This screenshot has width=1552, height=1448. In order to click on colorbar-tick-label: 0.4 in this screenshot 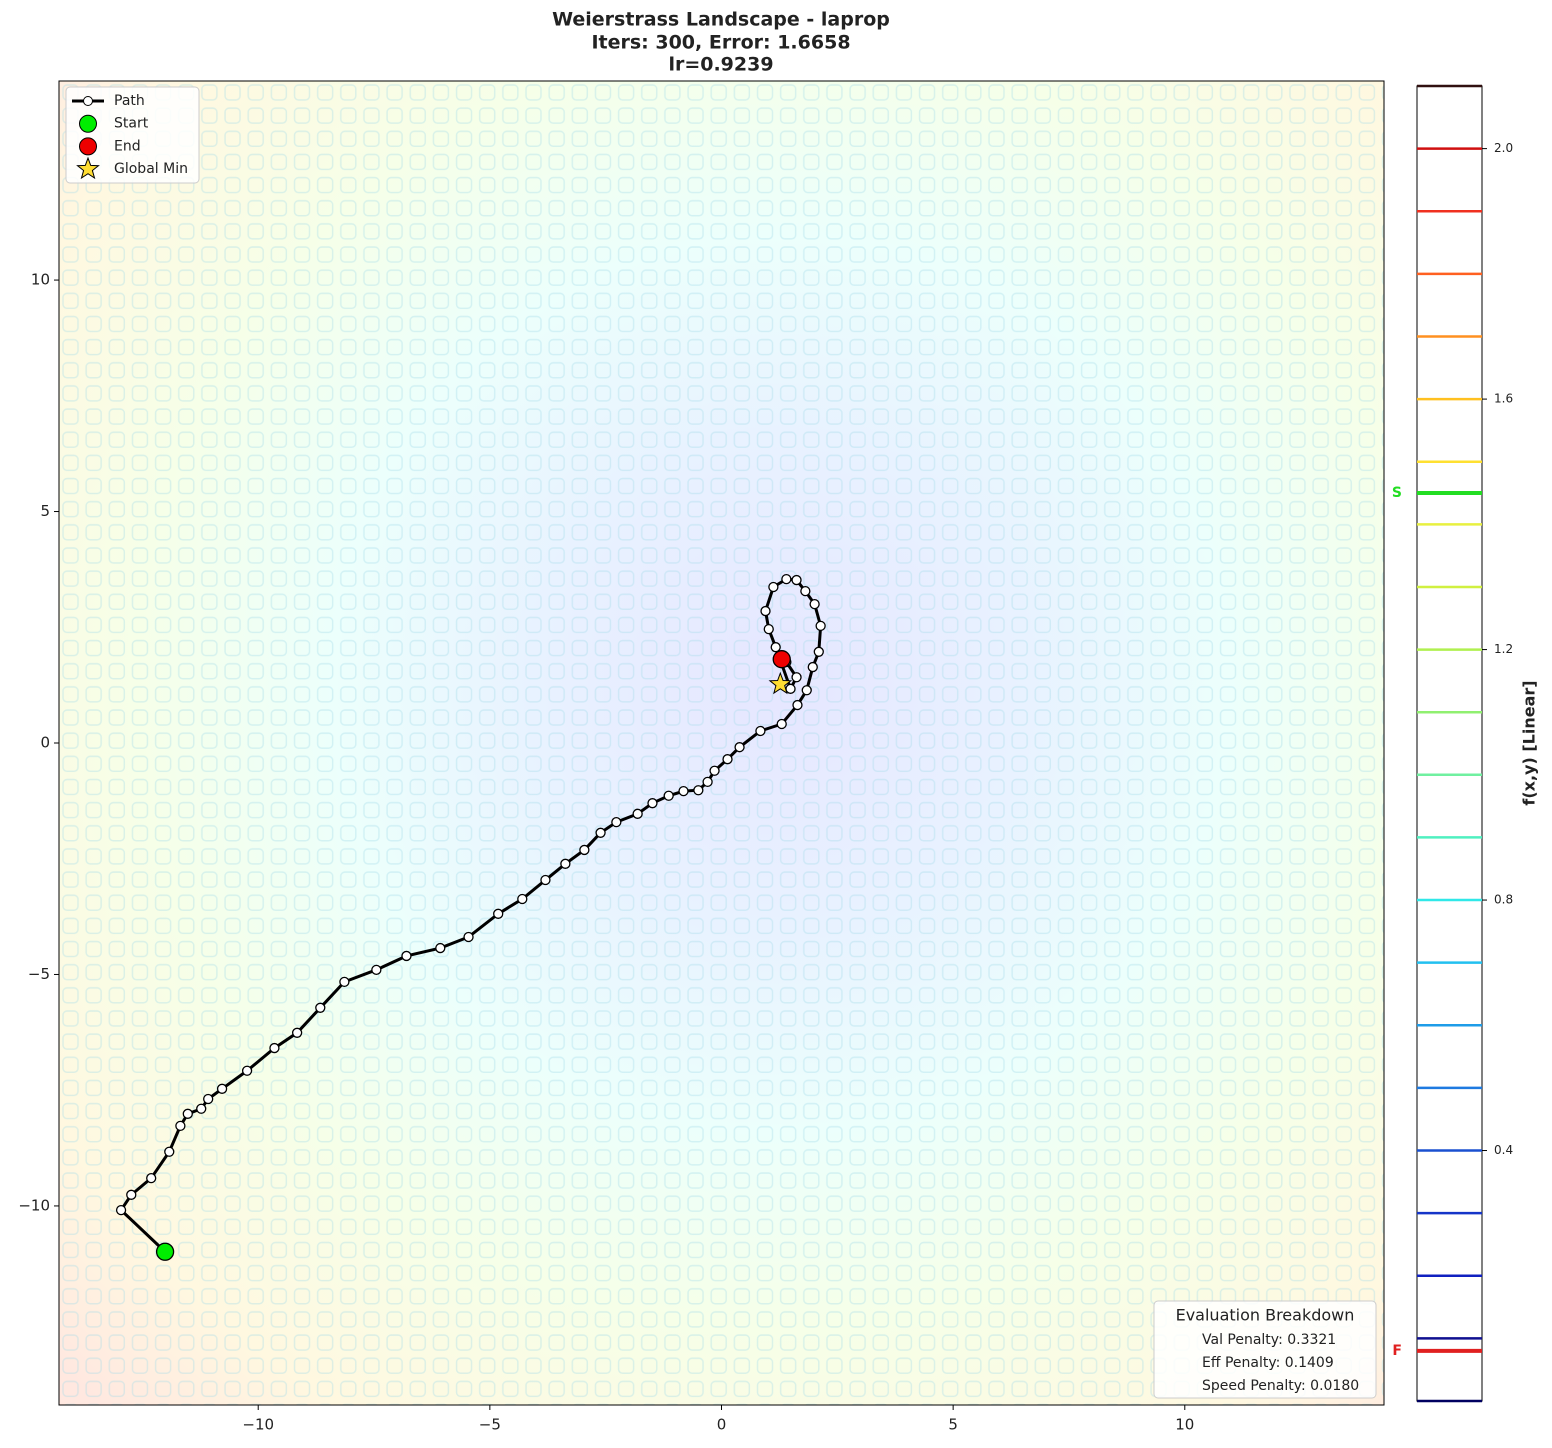, I will do `click(1503, 1150)`.